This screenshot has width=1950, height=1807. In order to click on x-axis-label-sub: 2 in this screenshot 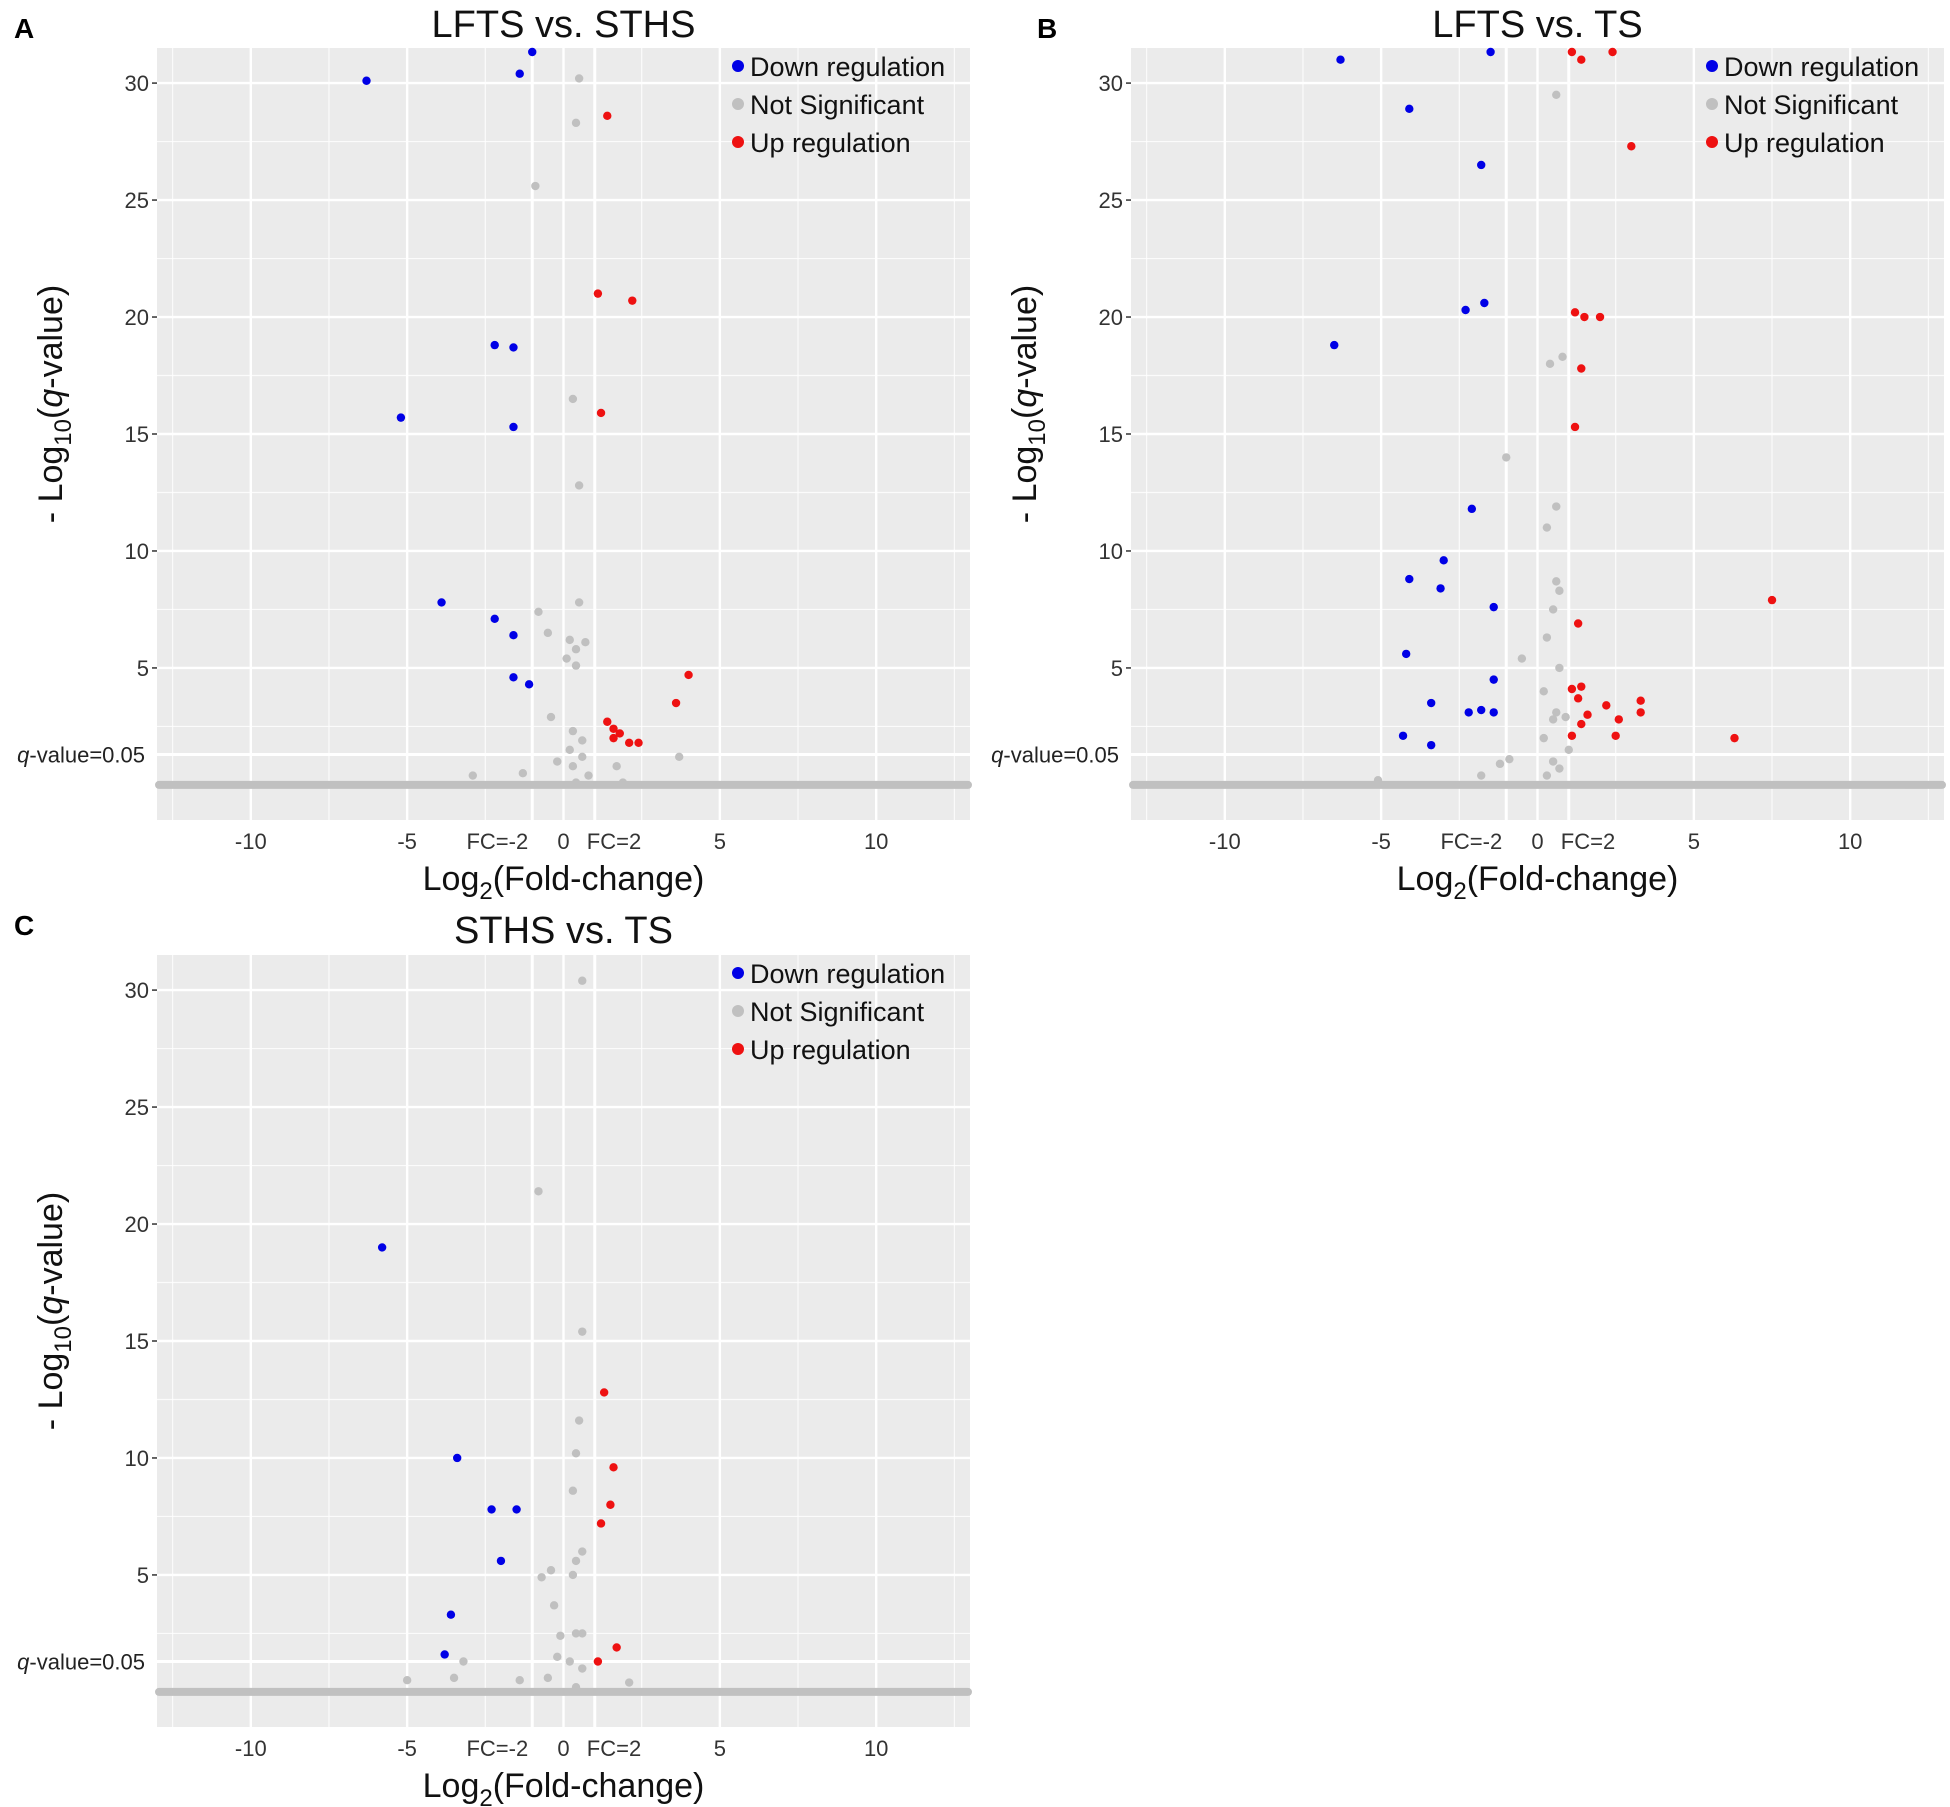, I will do `click(485, 1796)`.